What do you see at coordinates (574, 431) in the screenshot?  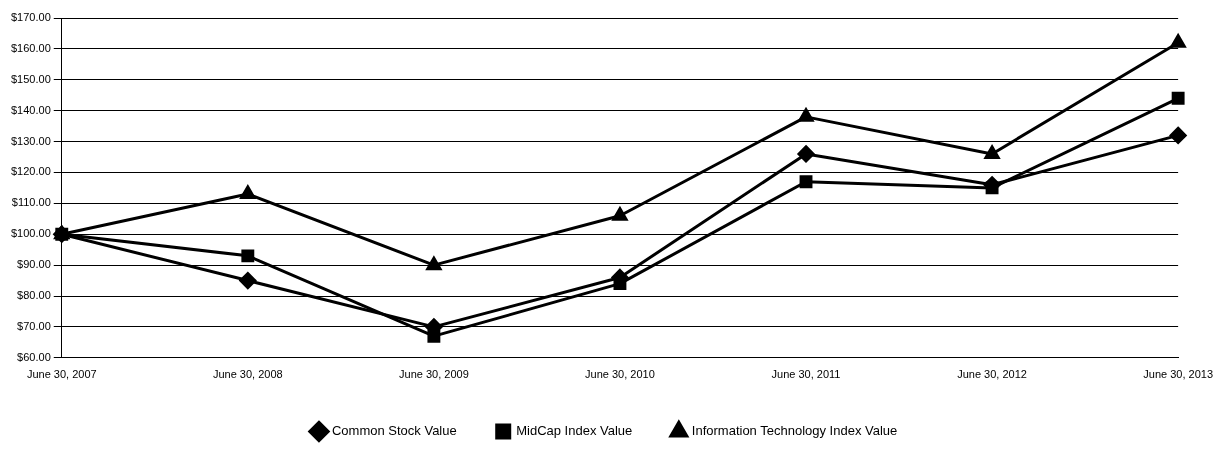 I see `legend-label: MidCap Index Value` at bounding box center [574, 431].